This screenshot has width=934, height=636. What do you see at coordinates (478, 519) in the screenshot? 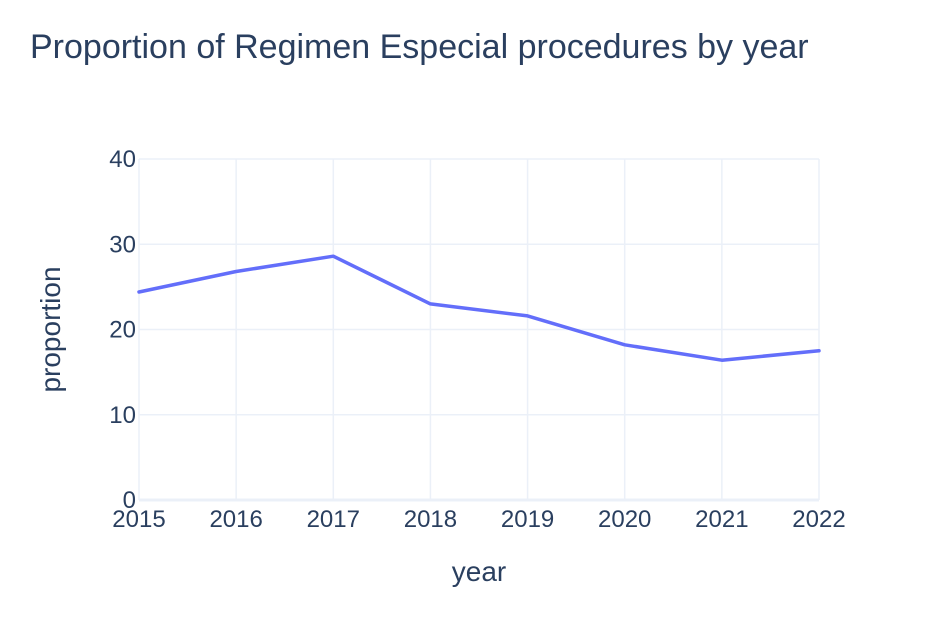
I see `x-axis-ticks: 2015 2016 2017 2018 2019 2020 2021 2022` at bounding box center [478, 519].